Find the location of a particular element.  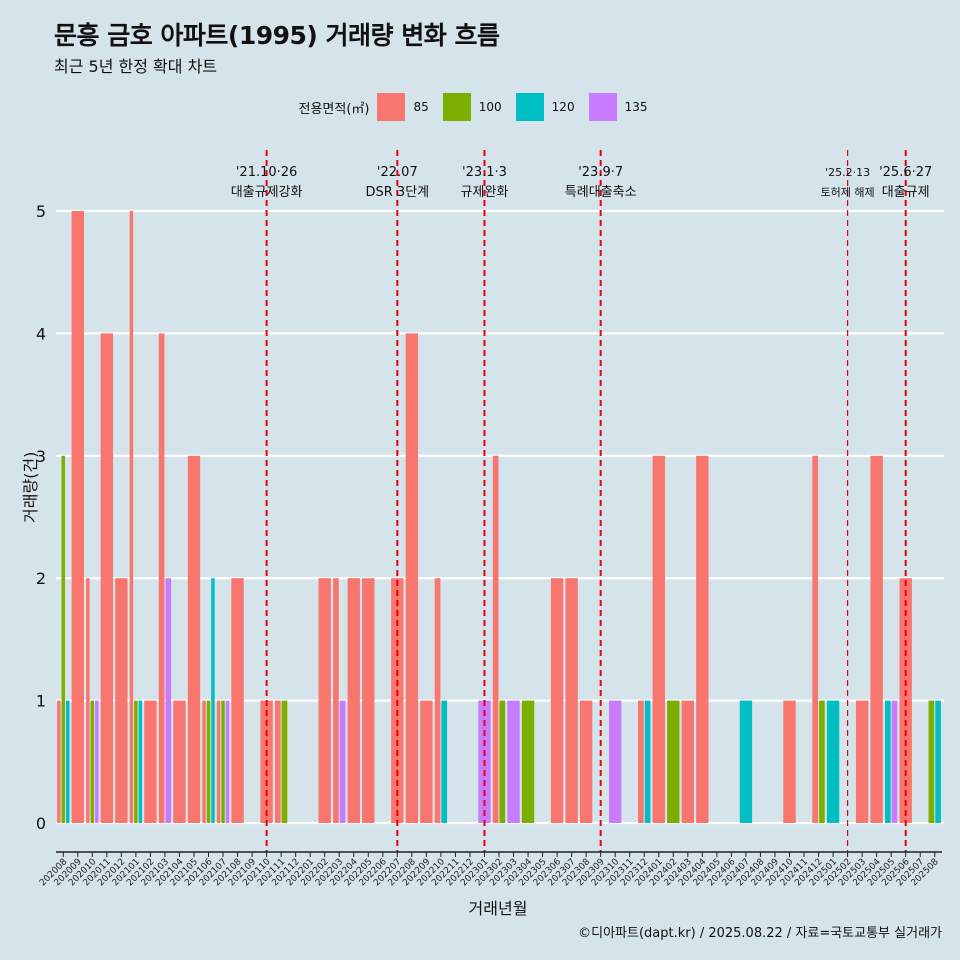

x-axis-label: 거래년월 is located at coordinates (498, 908).